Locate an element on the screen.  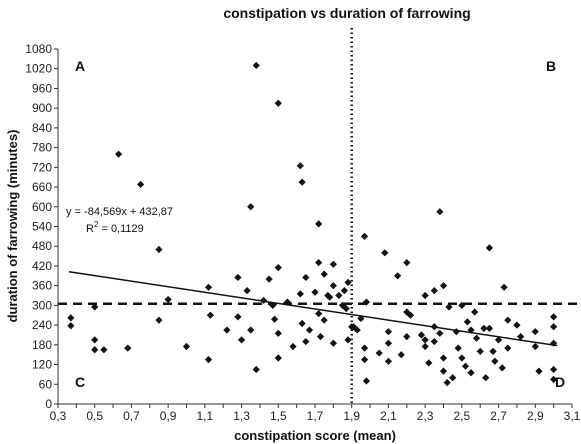
r-squared-label: R2 = 0,1129 is located at coordinates (115, 227).